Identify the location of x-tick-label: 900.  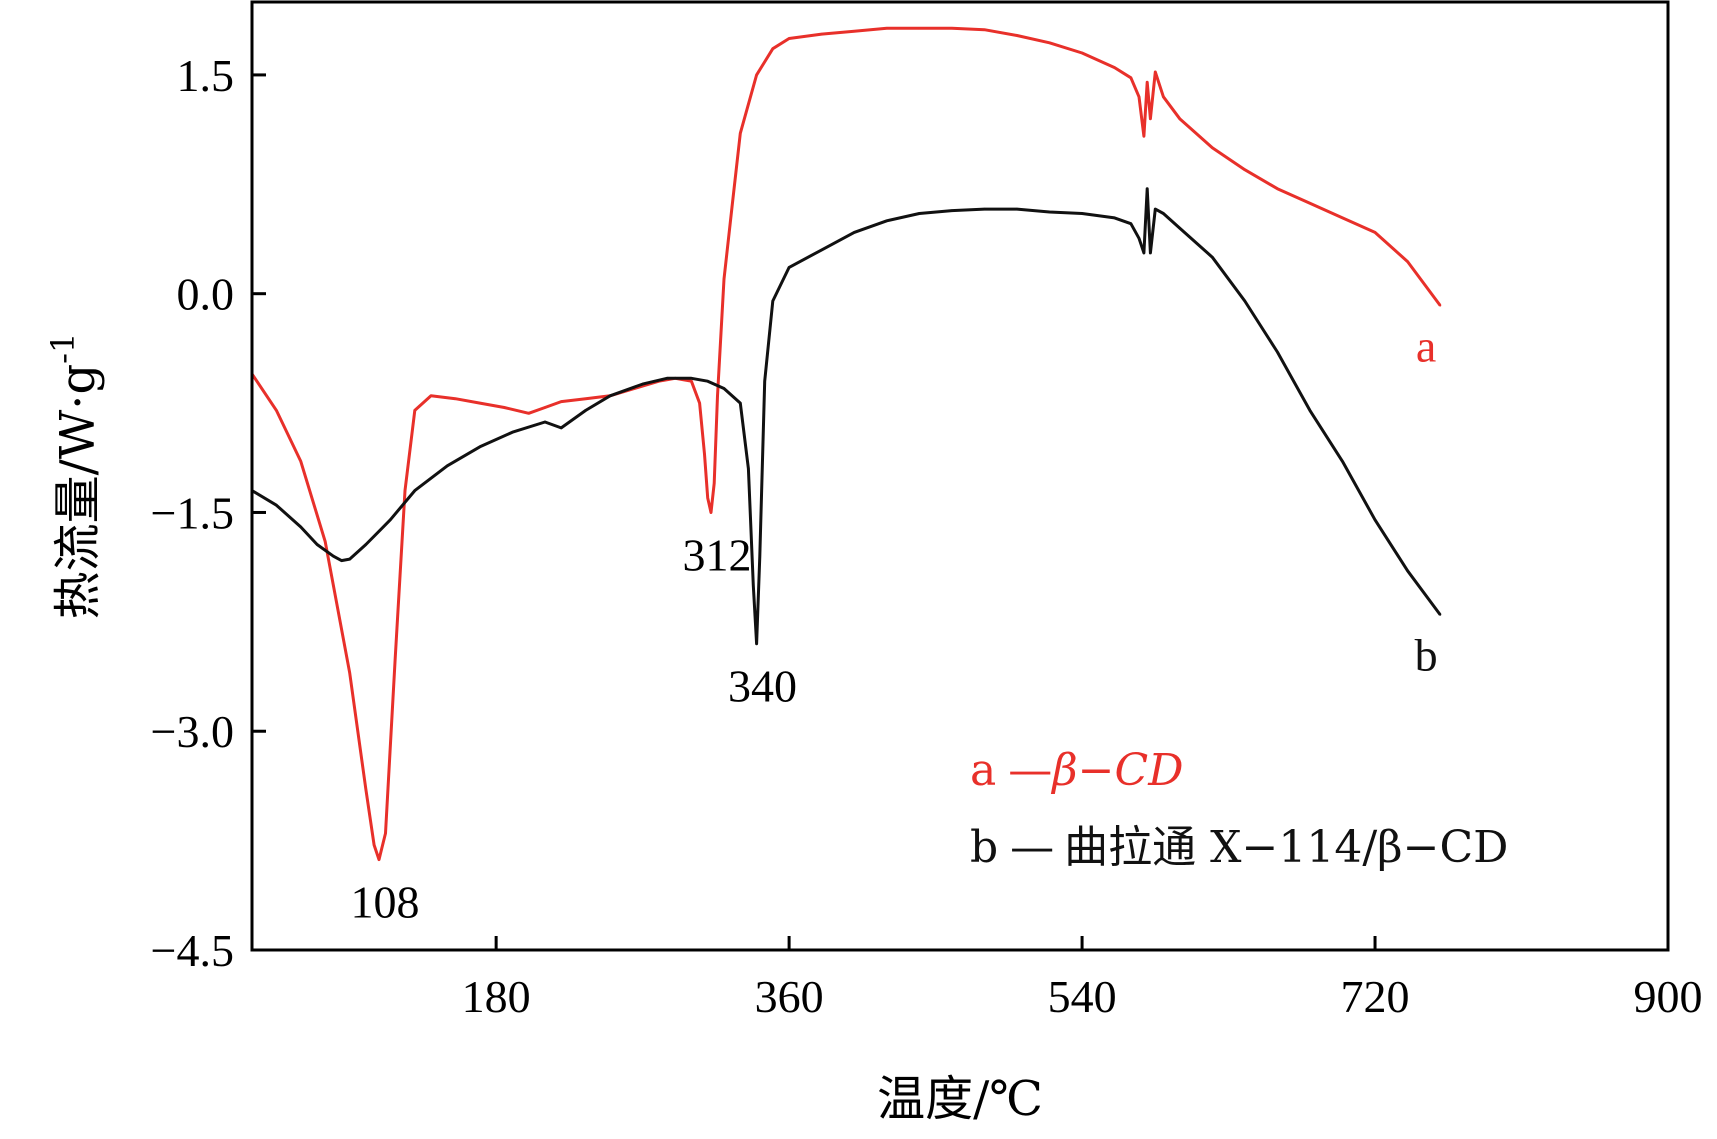
(1668, 996).